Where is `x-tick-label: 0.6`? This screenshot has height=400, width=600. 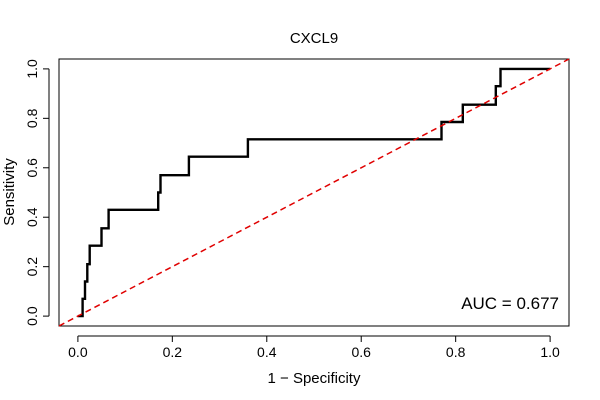
x-tick-label: 0.6 is located at coordinates (361, 352).